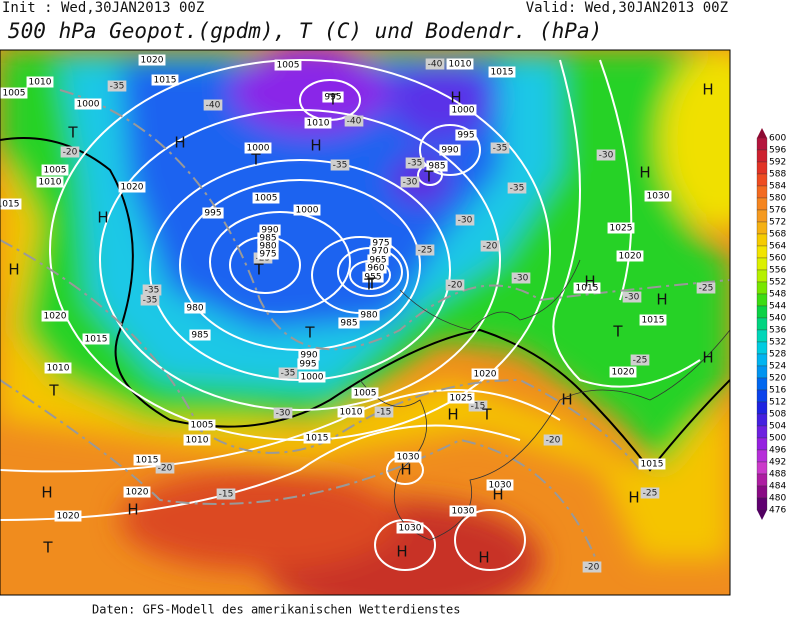  I want to click on color-scale-label: 504, so click(777, 427).